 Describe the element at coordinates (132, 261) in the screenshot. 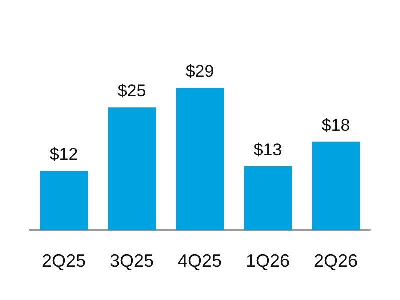

I see `x-tick-label: 3Q25` at that location.